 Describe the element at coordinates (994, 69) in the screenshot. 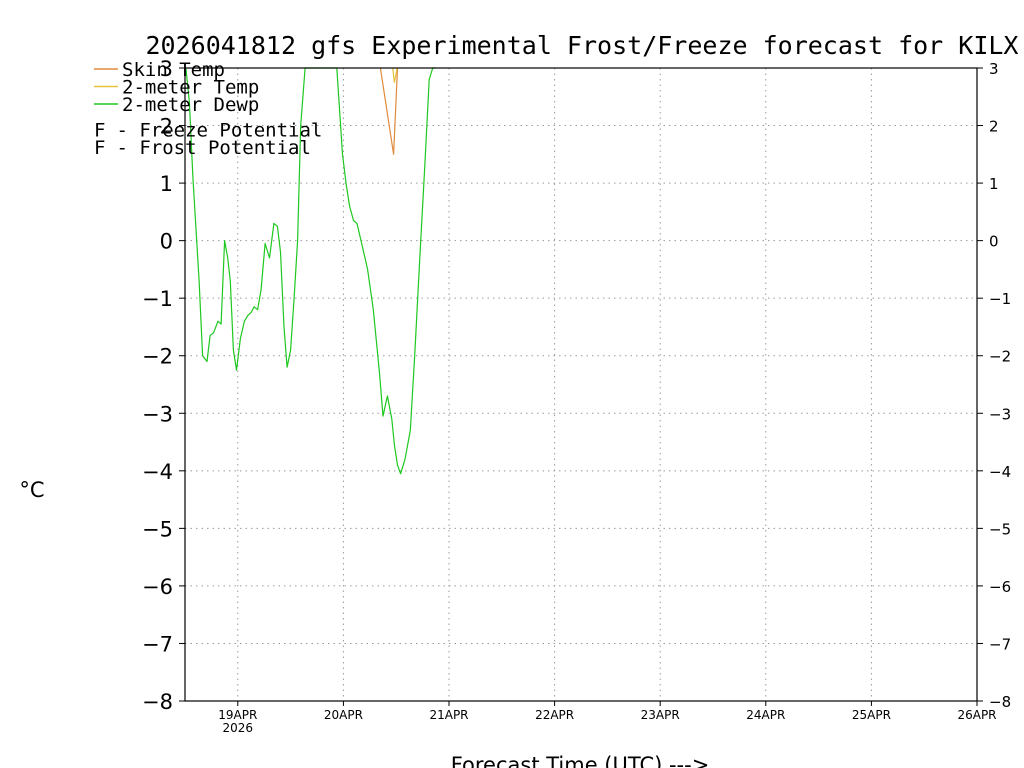

I see `y-tick-label-right: 3` at that location.